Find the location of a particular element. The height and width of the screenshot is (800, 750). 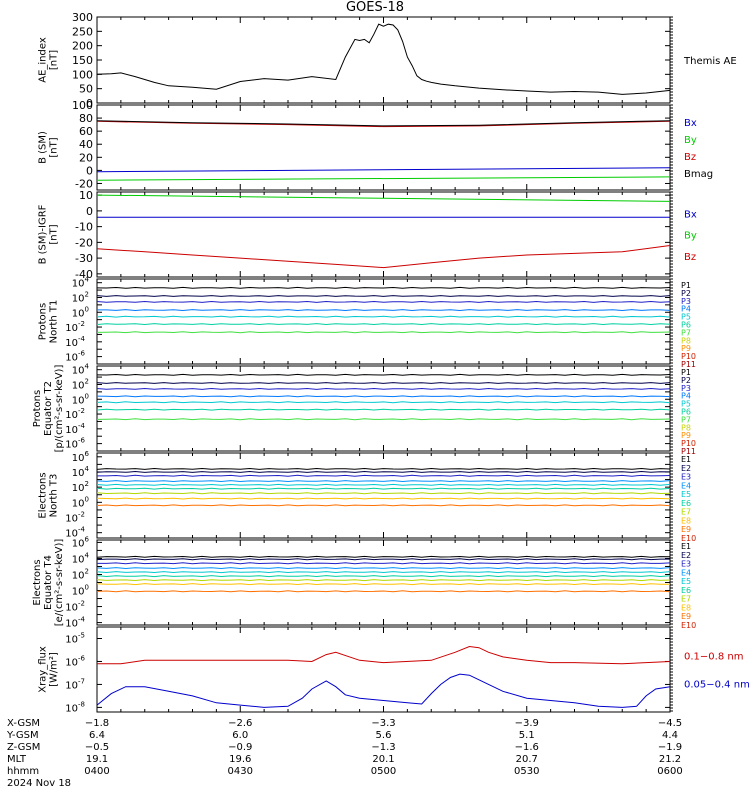

legend-label: P3 is located at coordinates (686, 301).